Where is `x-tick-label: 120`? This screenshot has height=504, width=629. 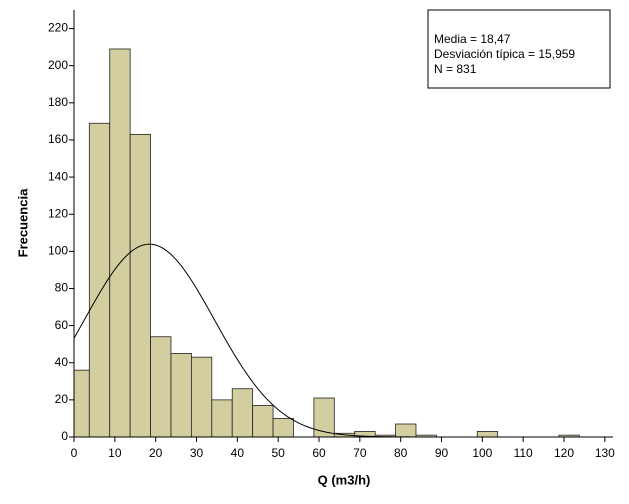
x-tick-label: 120 is located at coordinates (564, 453).